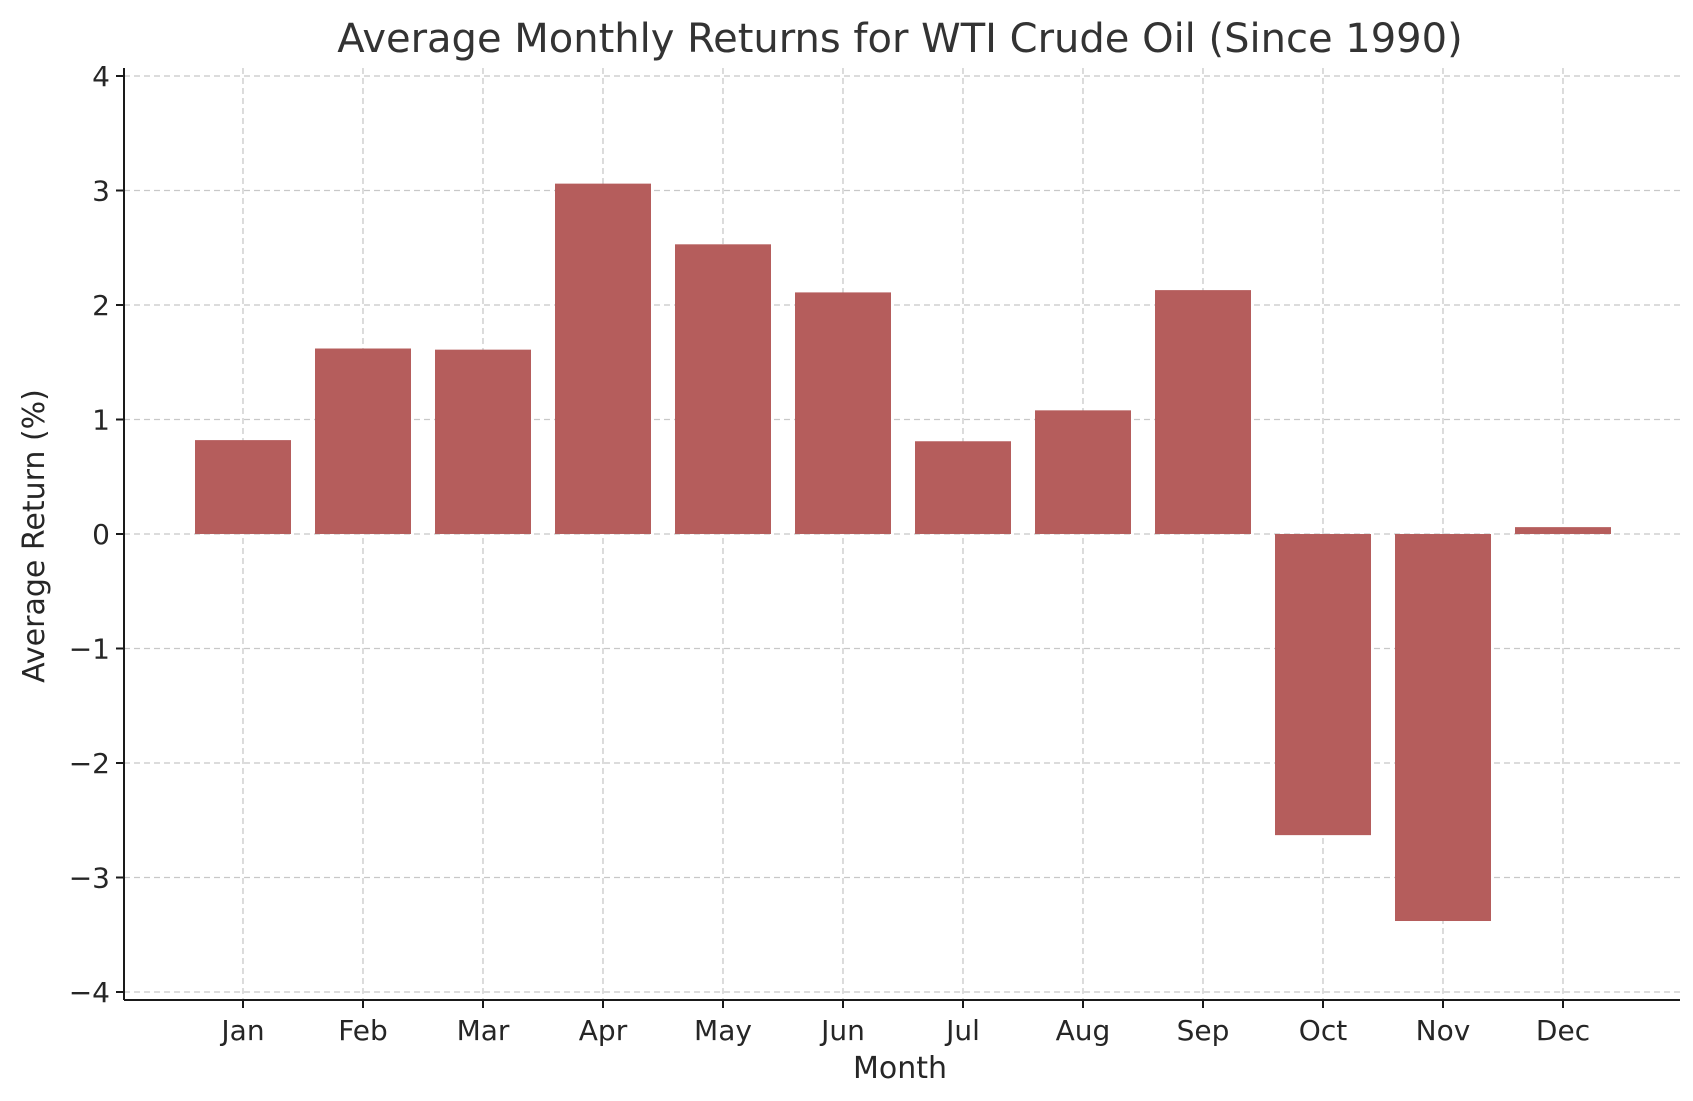 This screenshot has height=1101, width=1693. Describe the element at coordinates (1323, 1030) in the screenshot. I see `x-tick-label: Oct` at that location.